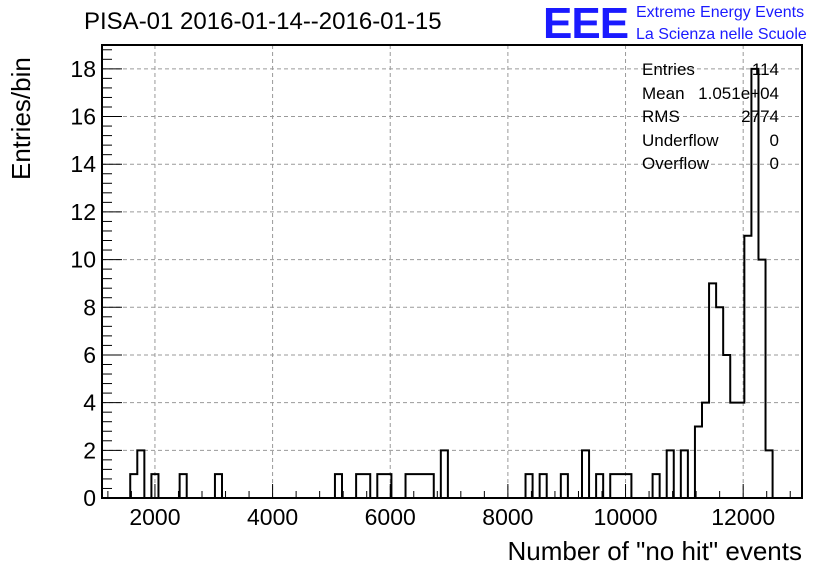  What do you see at coordinates (676, 163) in the screenshot?
I see `stat-name: Overflow` at bounding box center [676, 163].